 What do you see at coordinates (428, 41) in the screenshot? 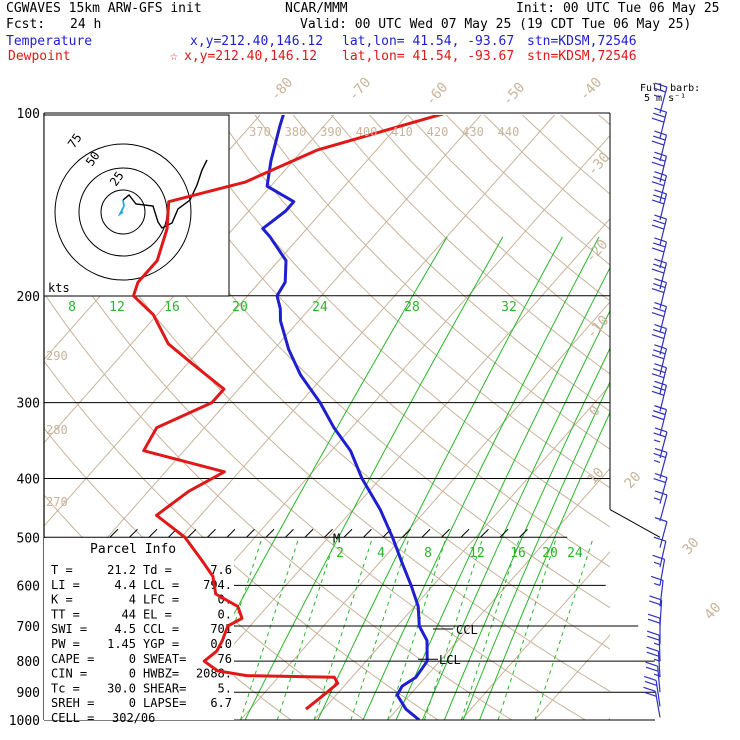
I see `temperature-latlon: lat,lon= 41.54, -93.67` at bounding box center [428, 41].